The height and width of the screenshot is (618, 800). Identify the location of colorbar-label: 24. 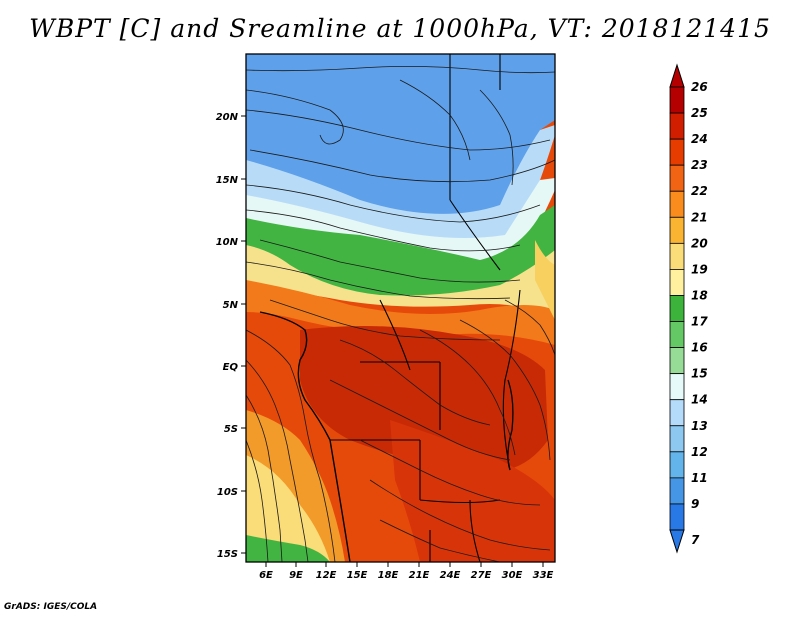
(699, 139).